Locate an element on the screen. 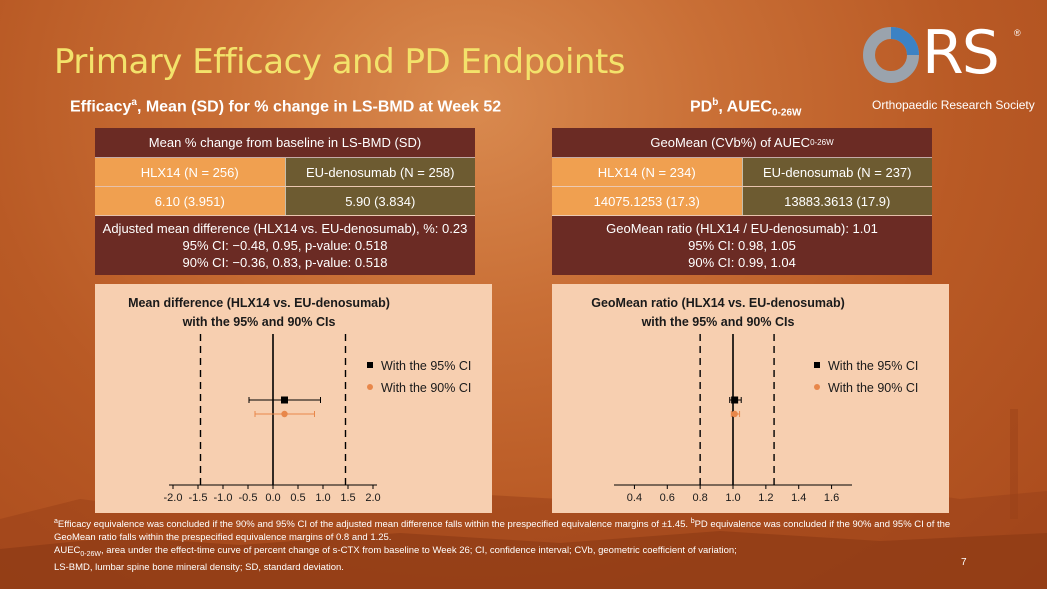  efficacy-groups-row: HLX14 (N = 256) EU-denosumab (N = 258) is located at coordinates (285, 172).